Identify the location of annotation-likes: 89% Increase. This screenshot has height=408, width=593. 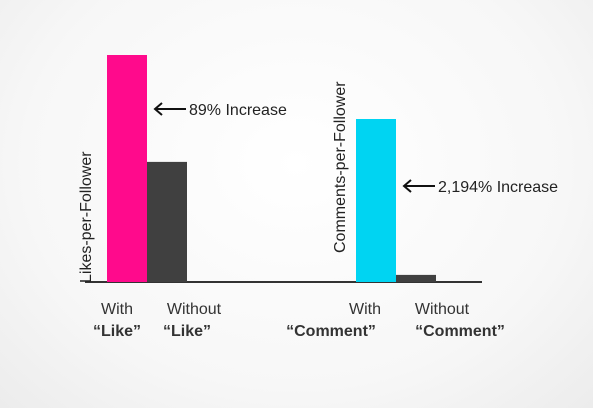
(238, 110).